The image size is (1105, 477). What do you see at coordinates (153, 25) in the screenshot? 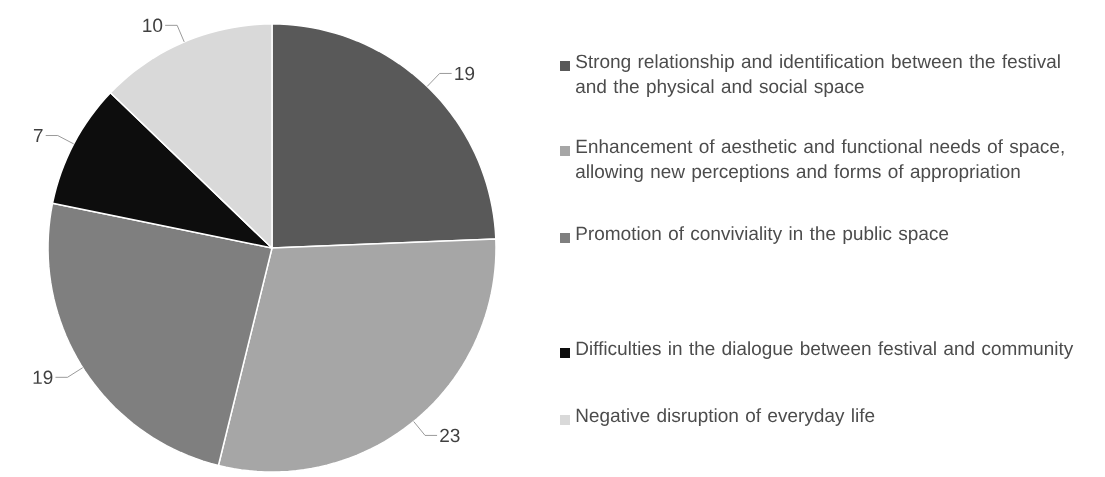
I see `data-label: 10` at bounding box center [153, 25].